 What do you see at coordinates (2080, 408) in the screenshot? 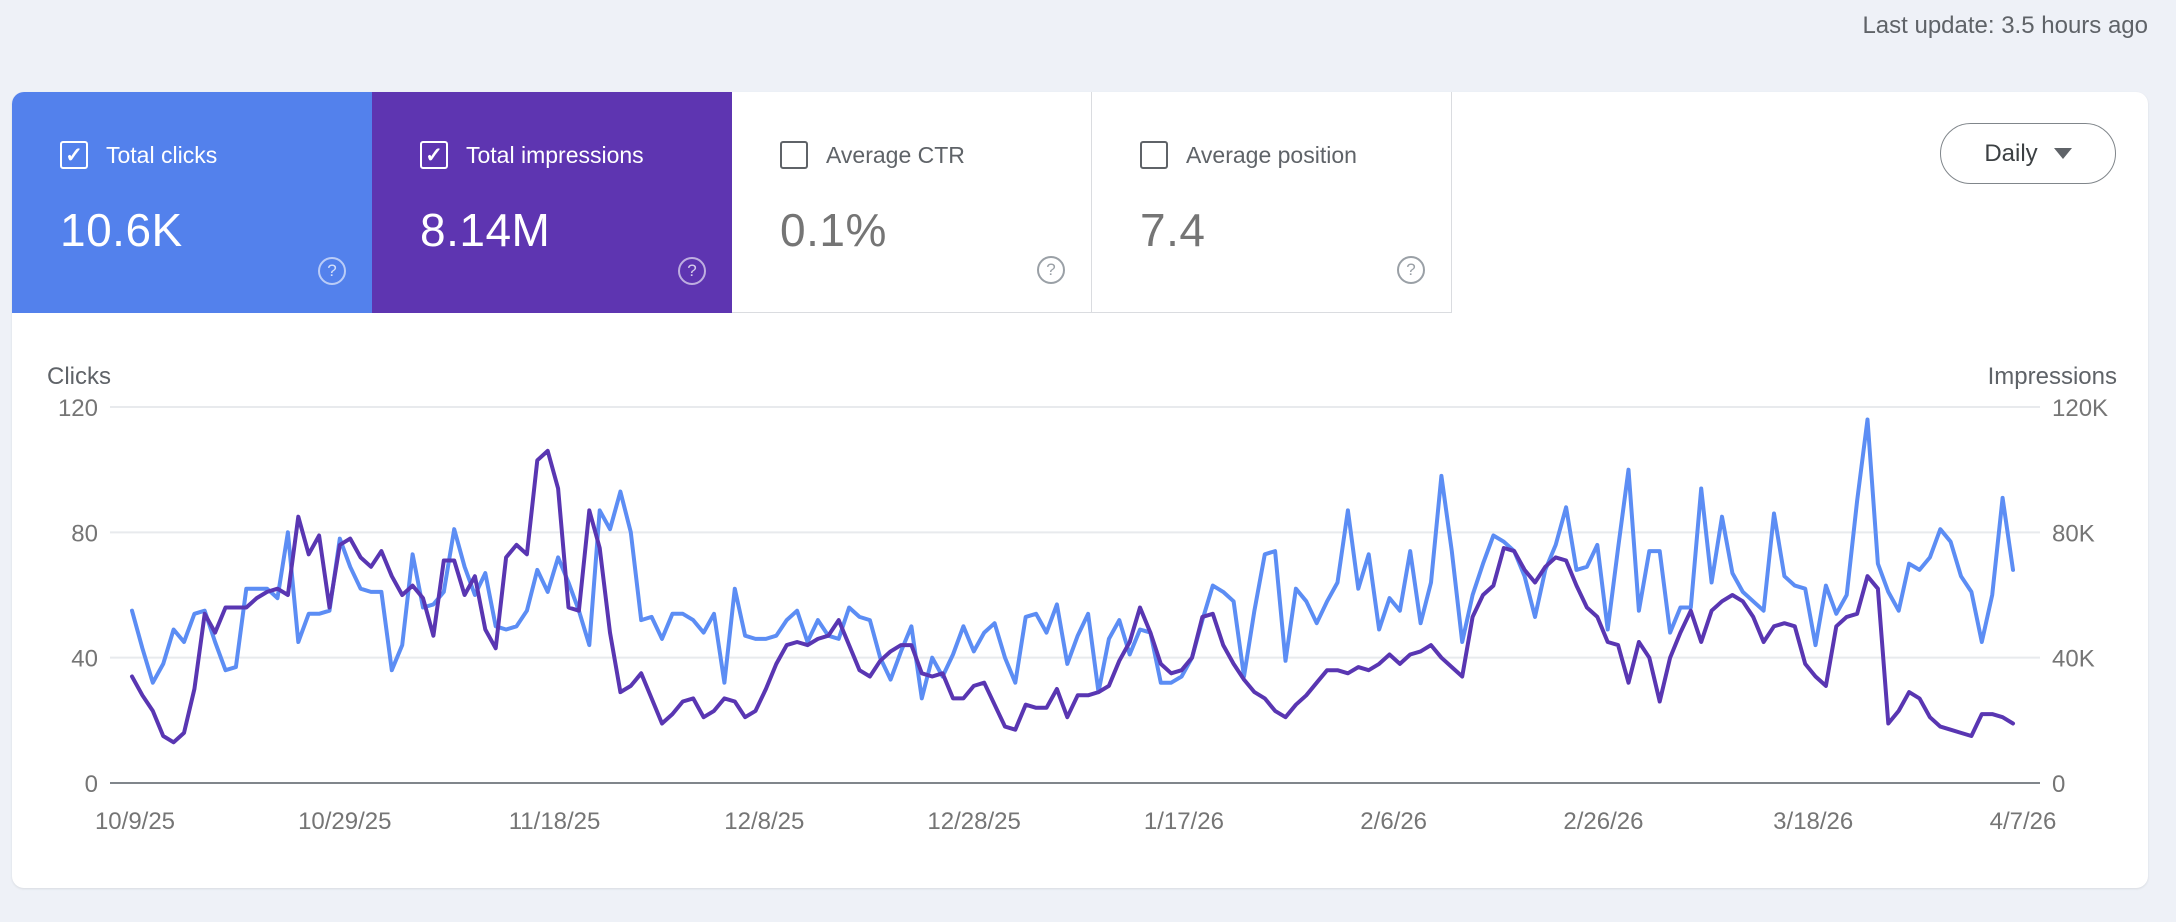
I see `svg-text: 120K` at bounding box center [2080, 408].